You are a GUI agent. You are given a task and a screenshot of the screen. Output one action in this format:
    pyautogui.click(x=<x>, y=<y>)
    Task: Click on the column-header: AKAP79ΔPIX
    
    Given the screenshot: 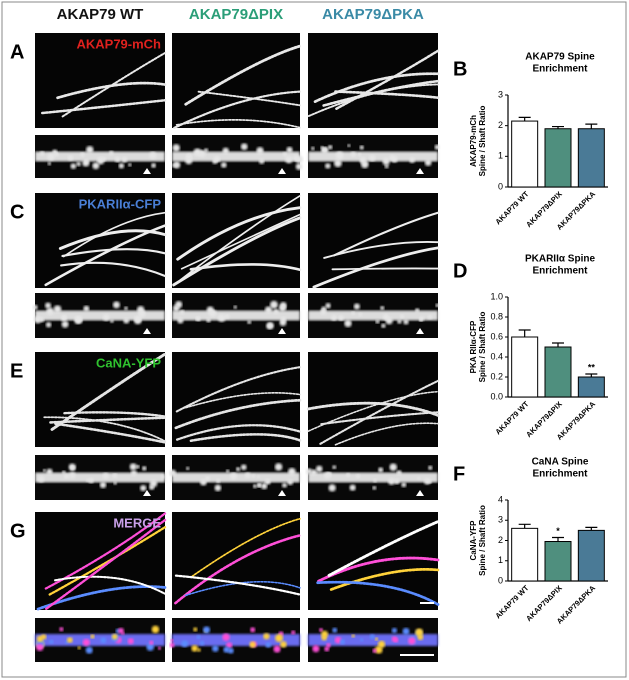 What is the action you would take?
    pyautogui.click(x=236, y=14)
    